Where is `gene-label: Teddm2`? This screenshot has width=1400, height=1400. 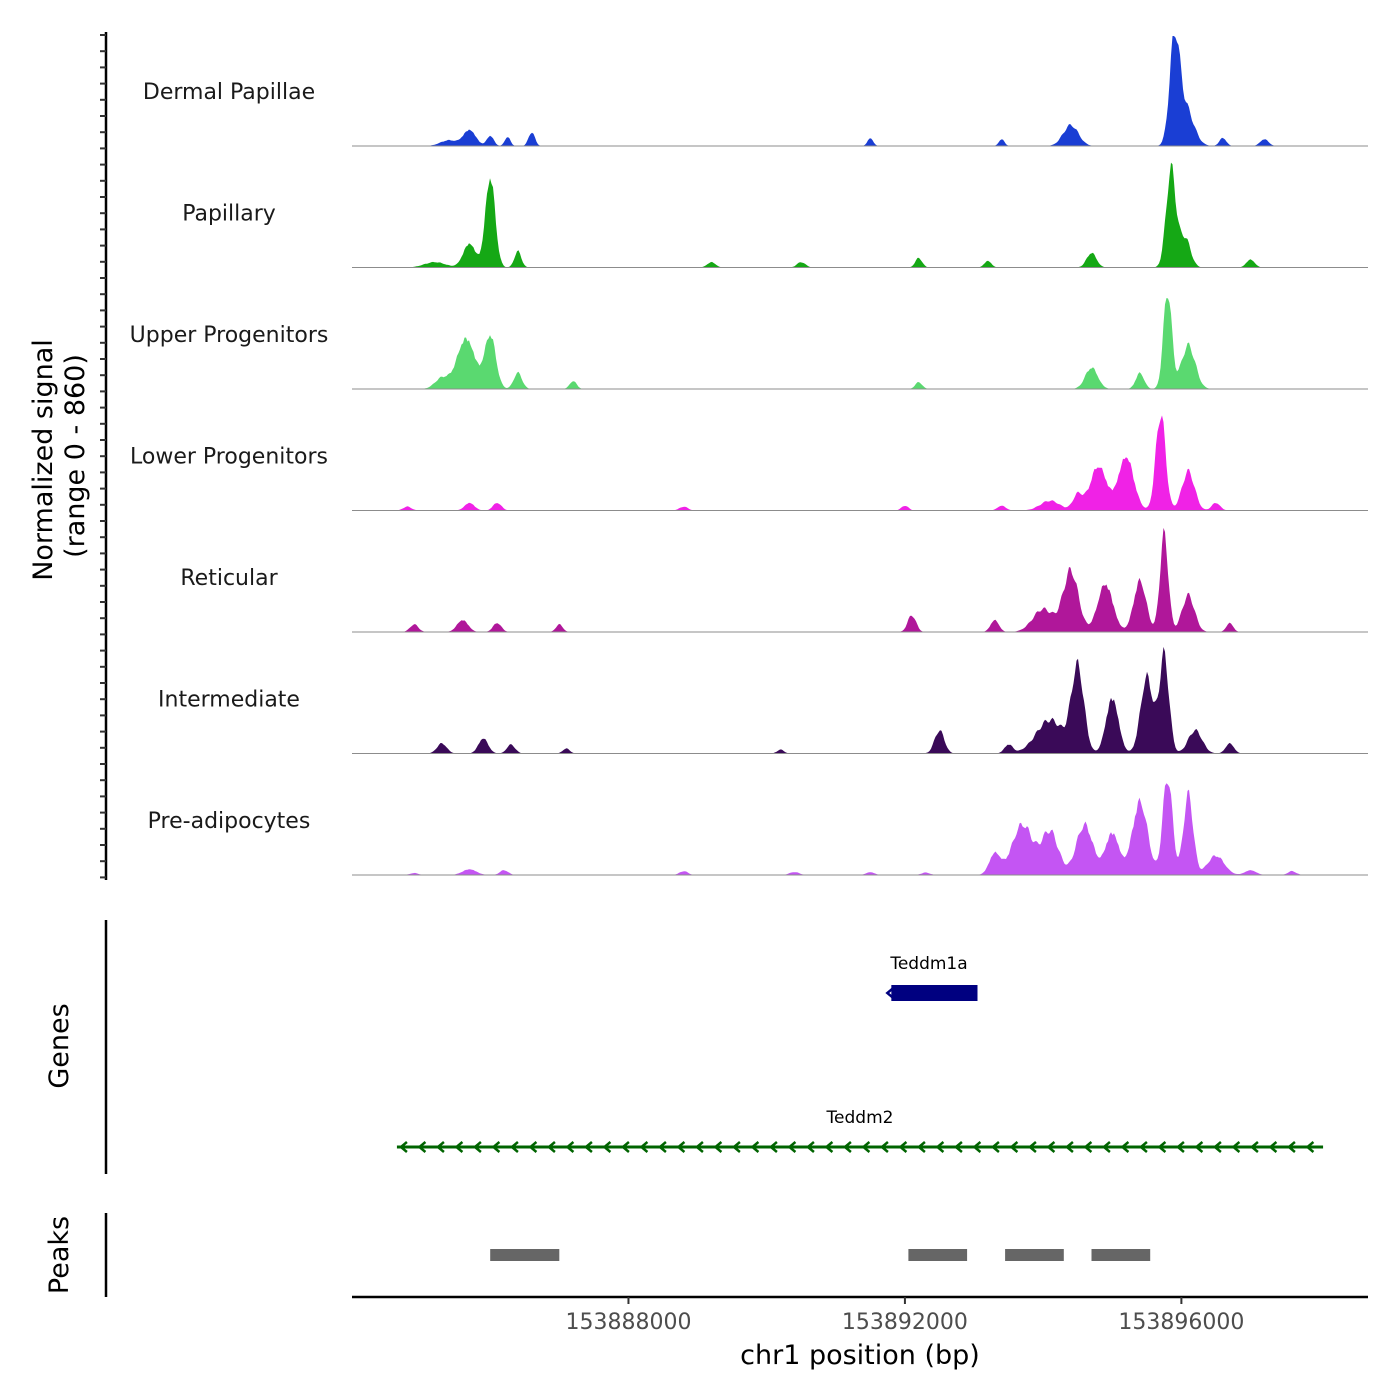 gene-label: Teddm2 is located at coordinates (860, 1118).